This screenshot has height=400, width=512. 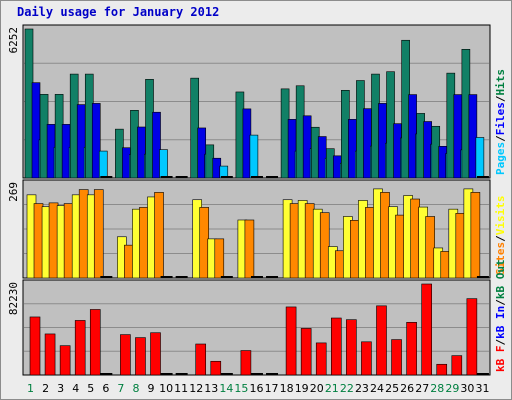 What do you see at coordinates (226, 388) in the screenshot?
I see `x-tick-label-day-14: 14` at bounding box center [226, 388].